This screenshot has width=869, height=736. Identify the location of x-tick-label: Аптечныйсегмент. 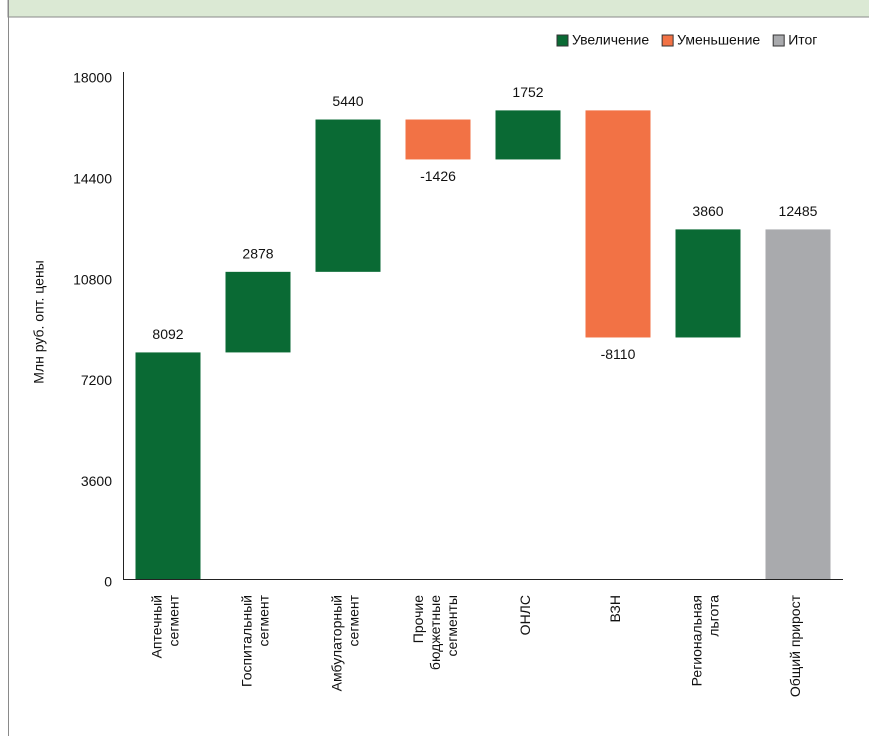
(164, 626).